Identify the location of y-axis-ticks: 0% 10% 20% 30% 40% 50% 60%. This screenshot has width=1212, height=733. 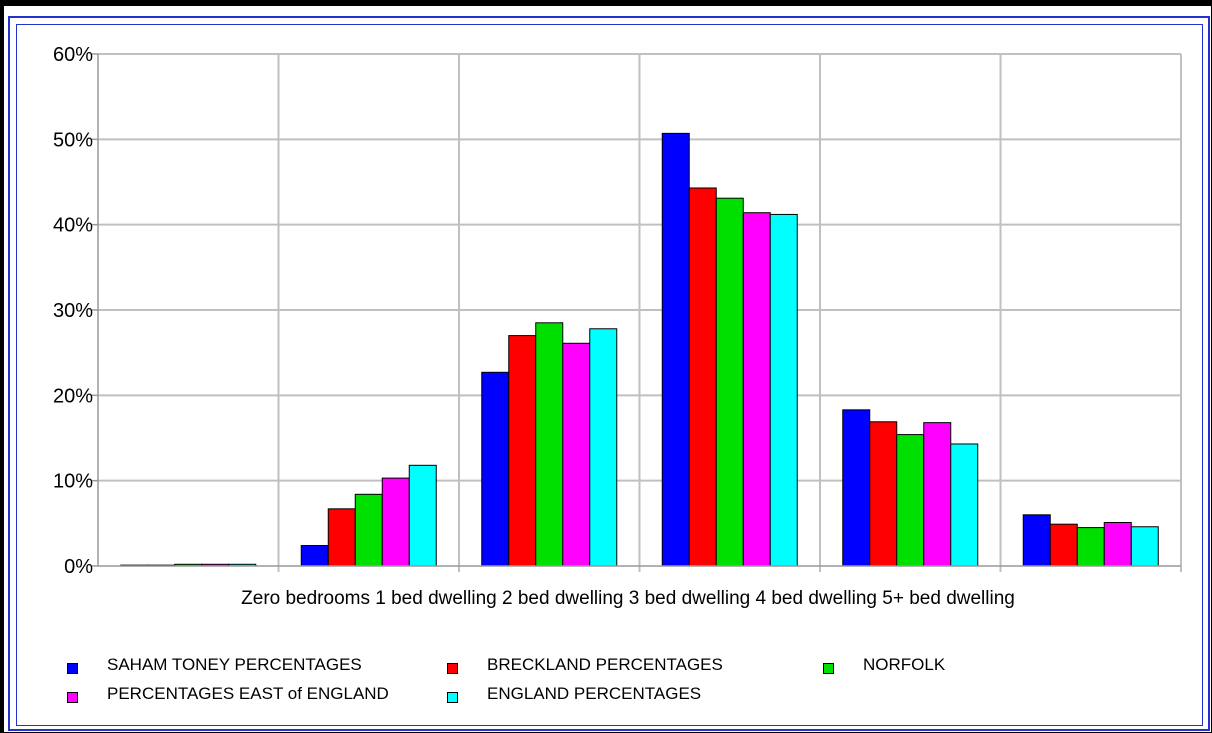
(75, 311).